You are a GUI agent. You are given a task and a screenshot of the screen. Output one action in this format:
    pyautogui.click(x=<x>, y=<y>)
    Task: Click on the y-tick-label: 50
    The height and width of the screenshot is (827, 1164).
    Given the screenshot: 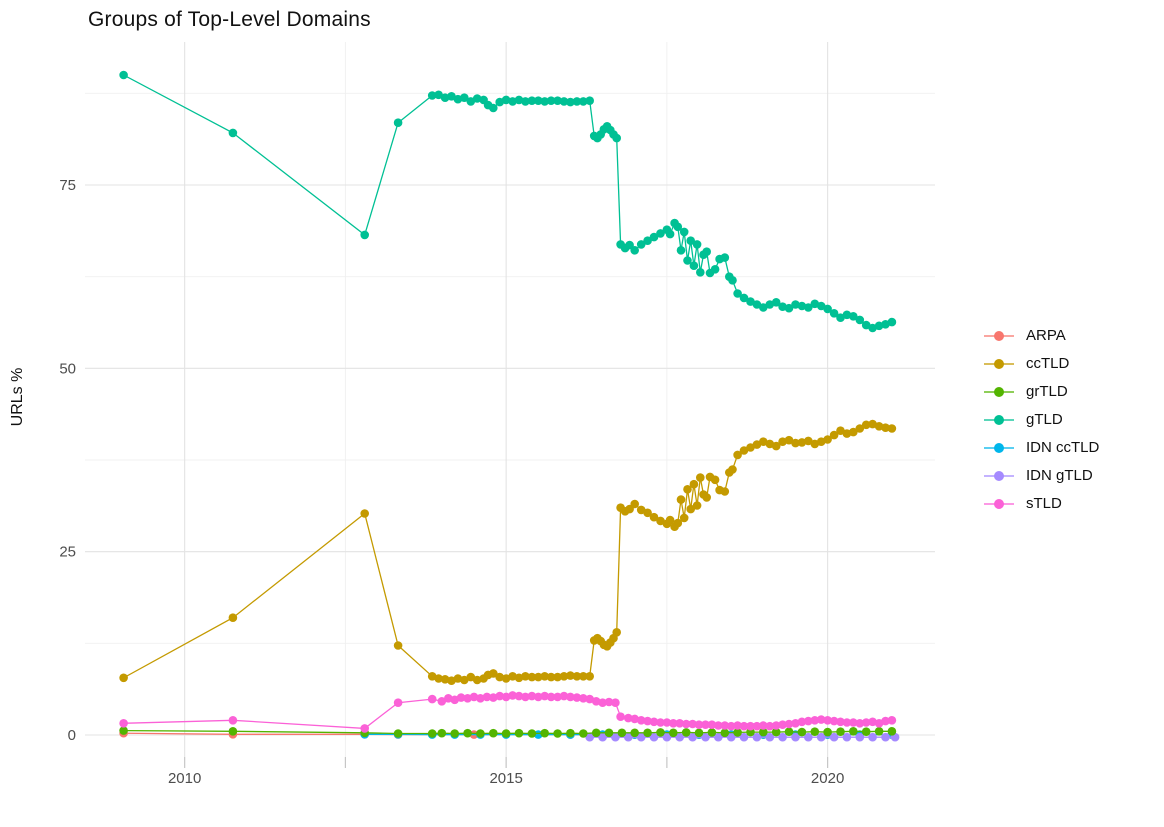 What is the action you would take?
    pyautogui.click(x=67, y=368)
    